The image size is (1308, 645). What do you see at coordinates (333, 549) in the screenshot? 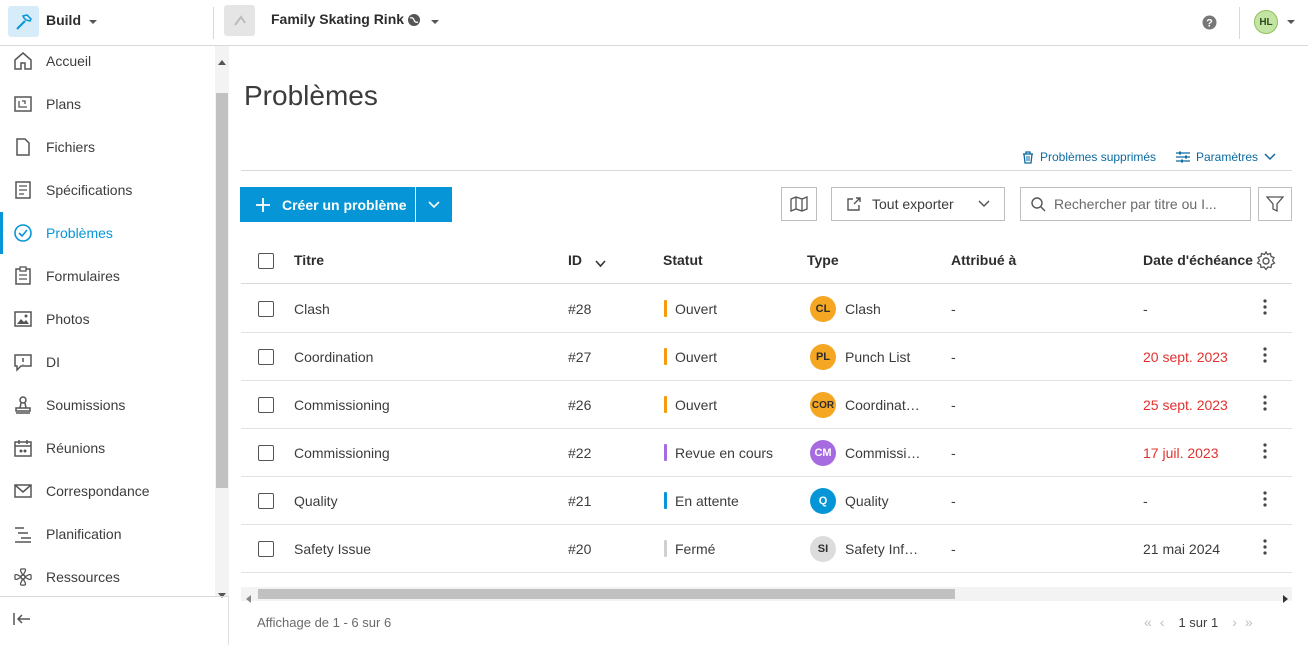
I see `row-title: Safety Issue` at bounding box center [333, 549].